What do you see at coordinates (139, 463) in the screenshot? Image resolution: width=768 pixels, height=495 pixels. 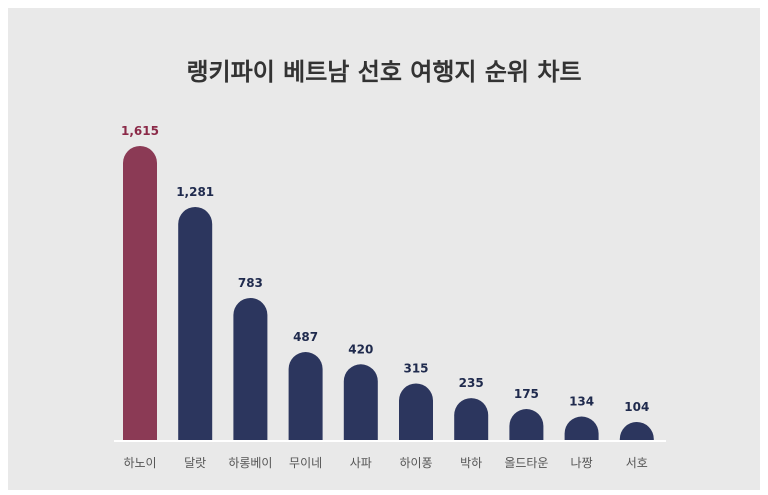 I see `category-label-0: 하노이` at bounding box center [139, 463].